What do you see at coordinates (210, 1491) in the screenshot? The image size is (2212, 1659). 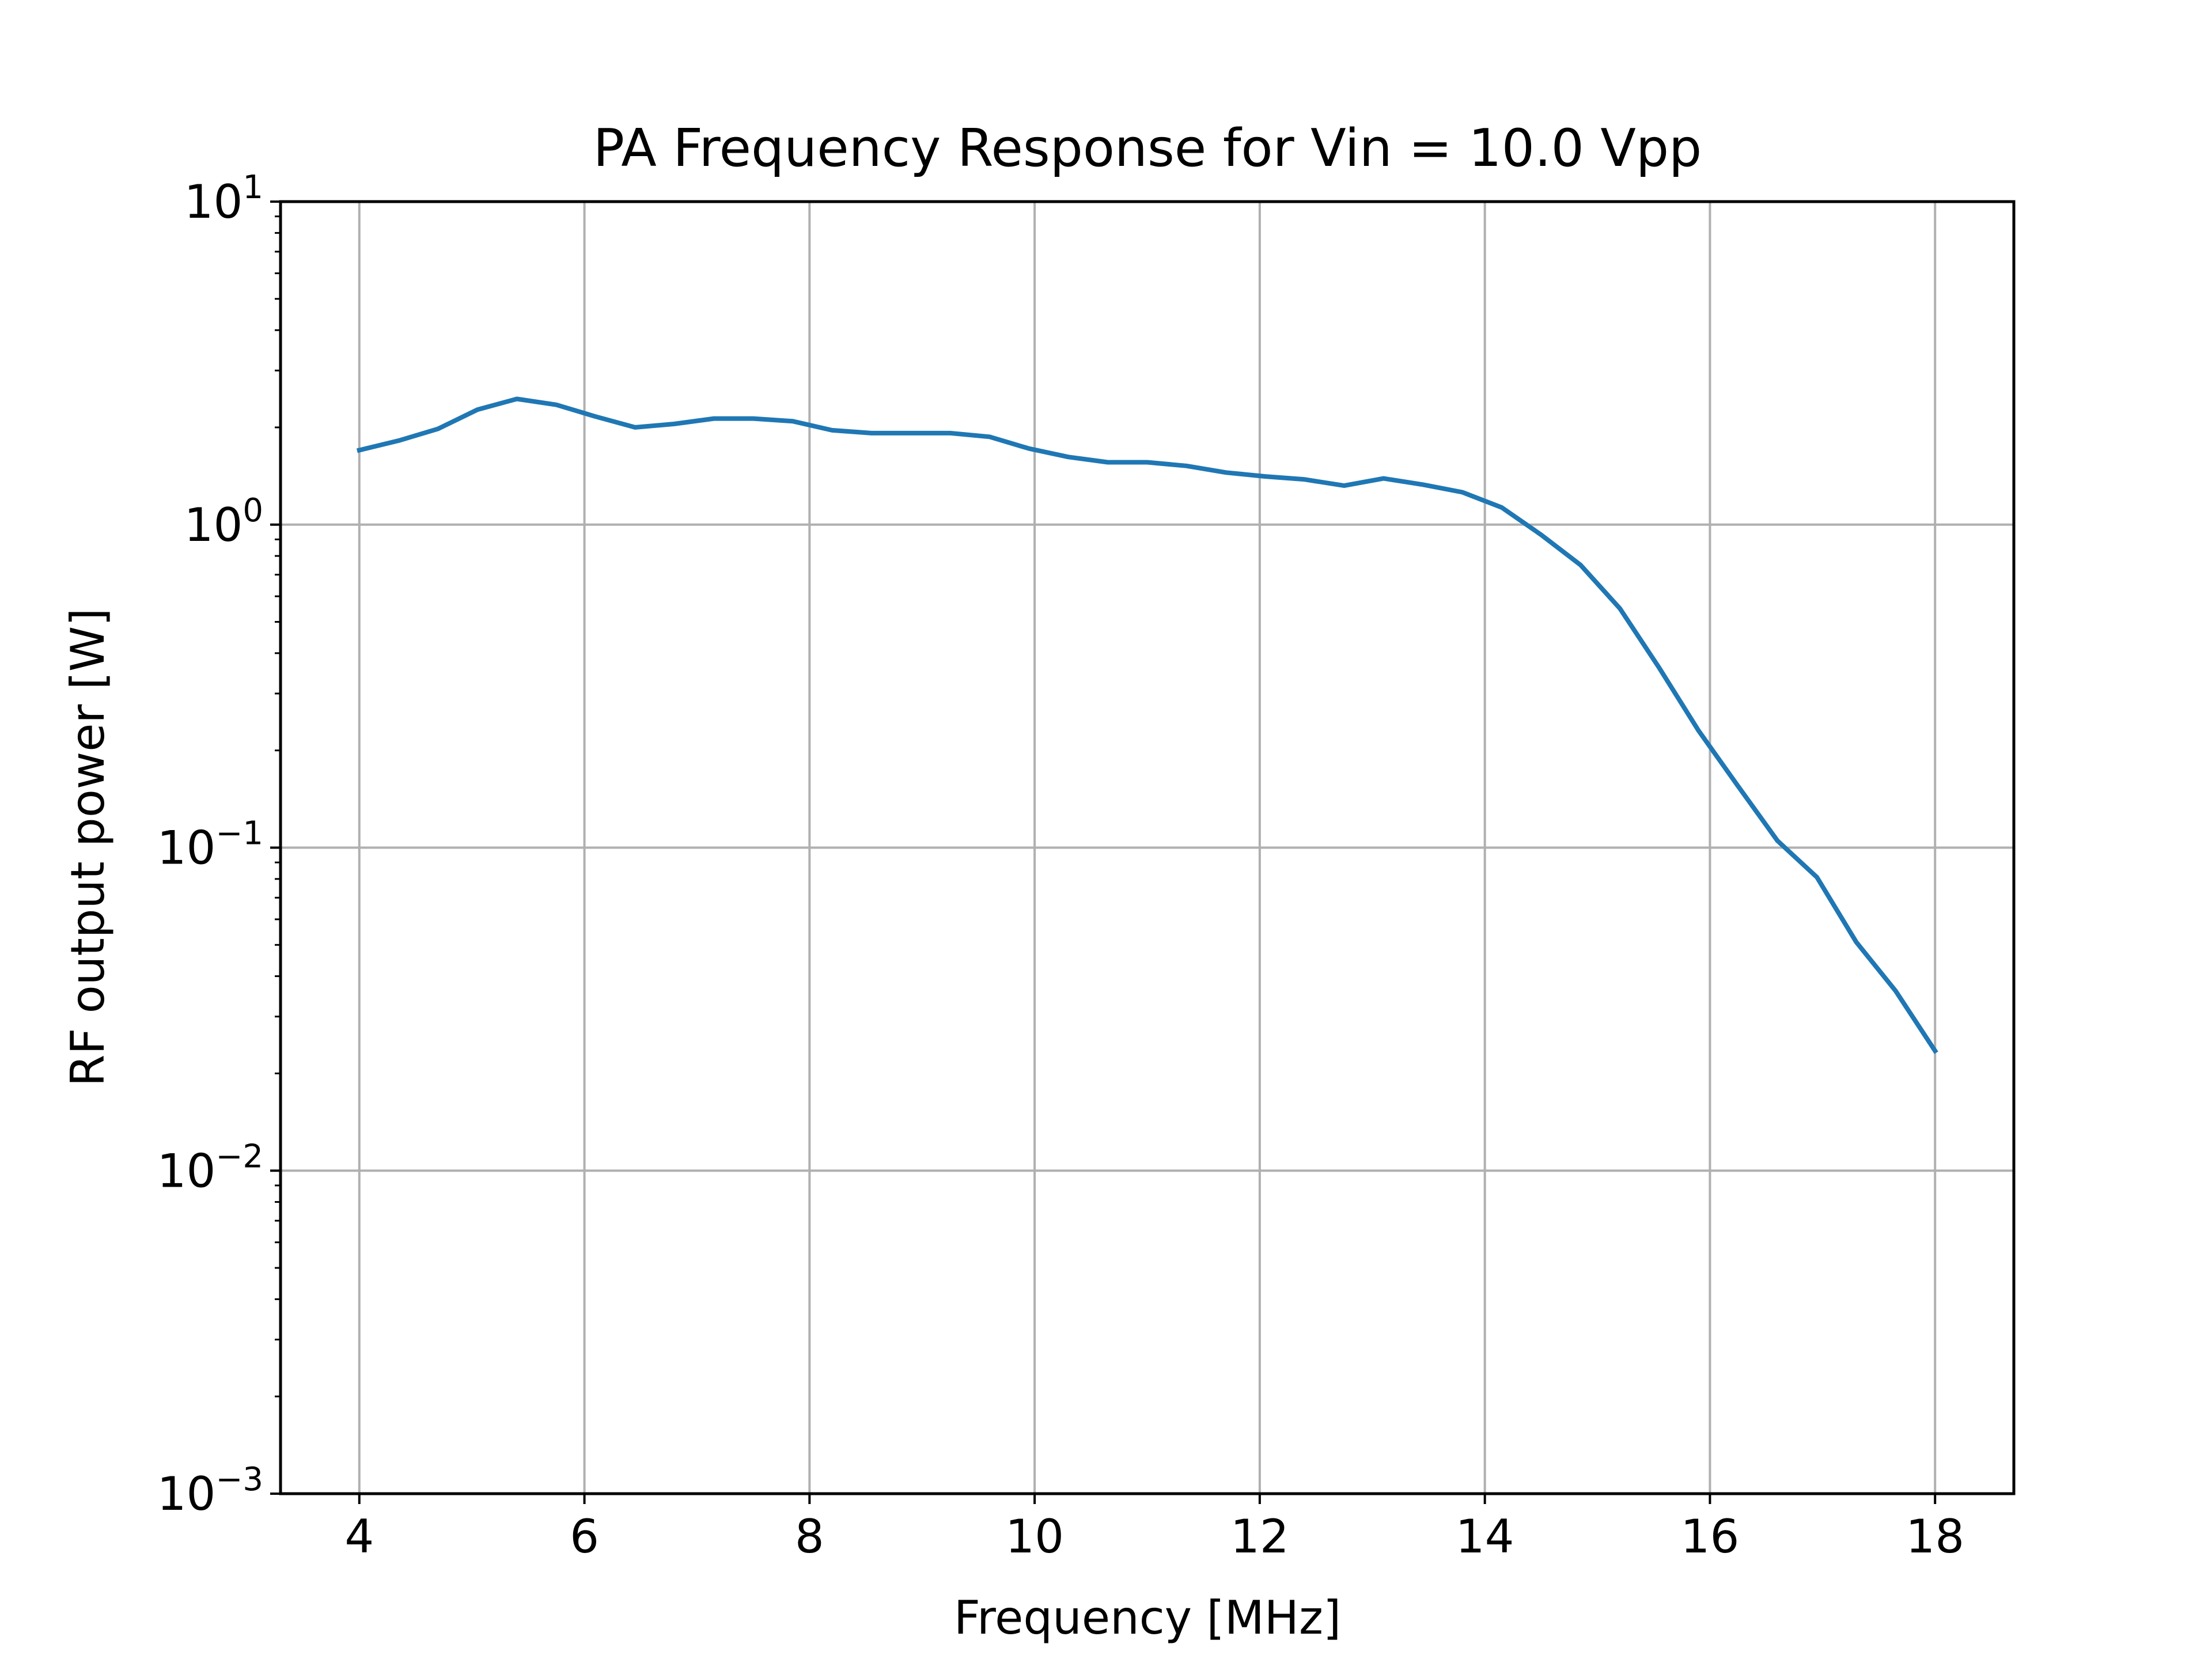 I see `y-tick-label: 10⁻³` at bounding box center [210, 1491].